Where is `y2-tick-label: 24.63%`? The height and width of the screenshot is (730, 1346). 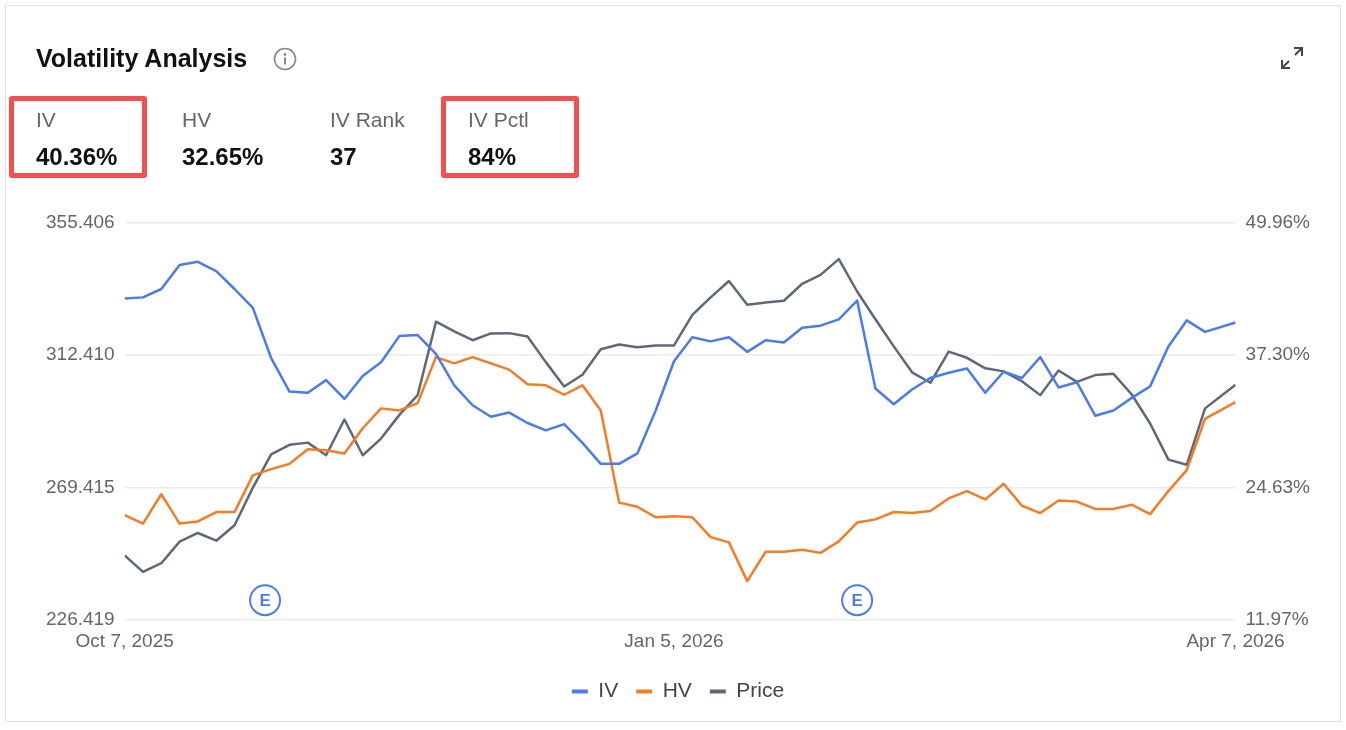
y2-tick-label: 24.63% is located at coordinates (1278, 486).